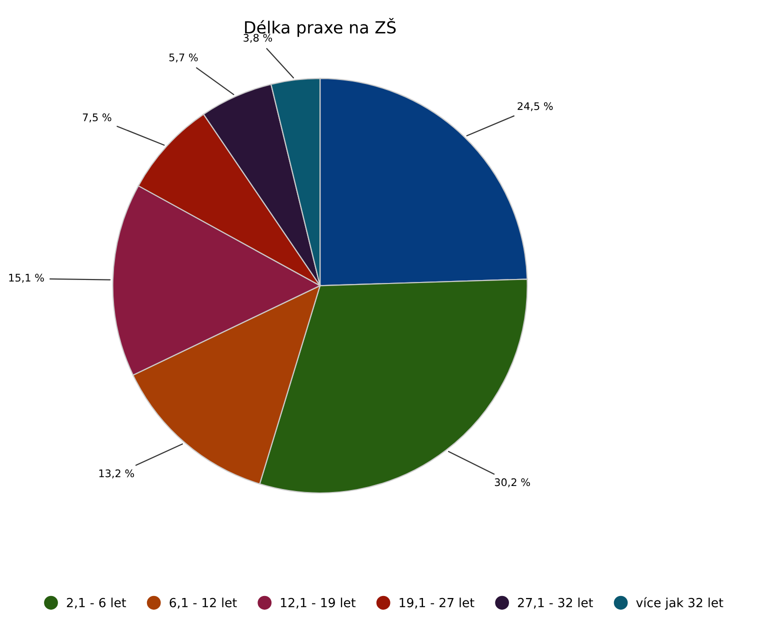 The height and width of the screenshot is (621, 762). Describe the element at coordinates (555, 603) in the screenshot. I see `legend-label: 27,1 - 32 let` at that location.